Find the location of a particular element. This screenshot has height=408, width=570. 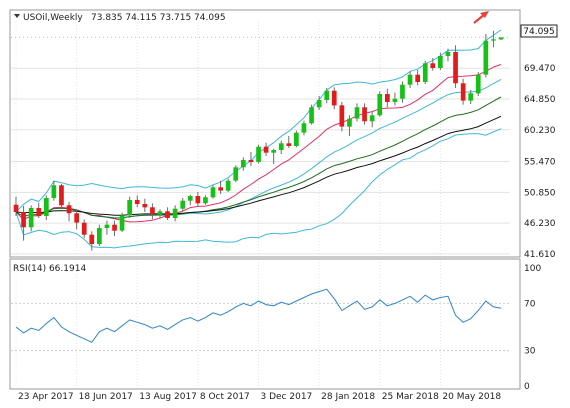

y-tick-label: 55.470 is located at coordinates (540, 163).